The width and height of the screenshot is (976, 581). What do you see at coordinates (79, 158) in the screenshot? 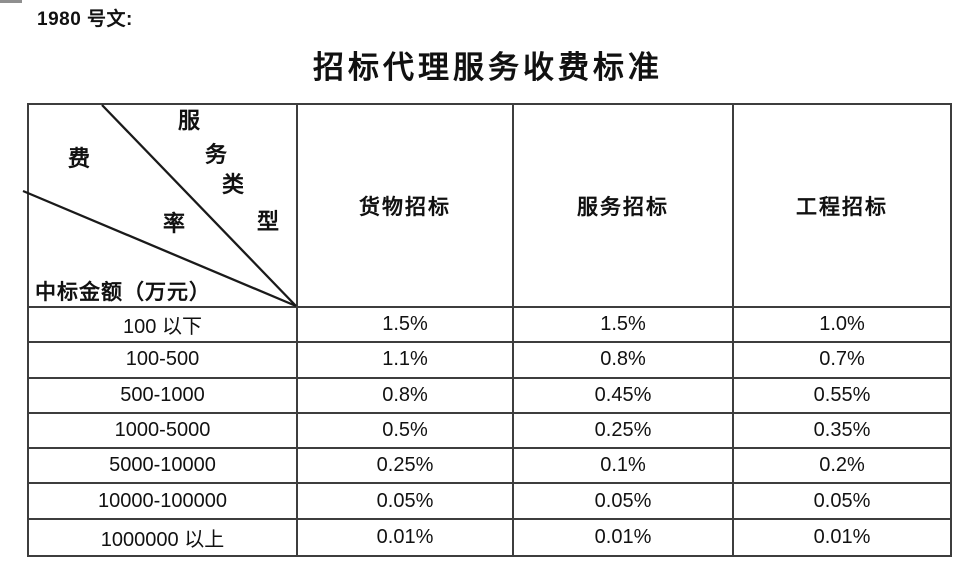
I see `corner-fee-rate-char: 费` at bounding box center [79, 158].